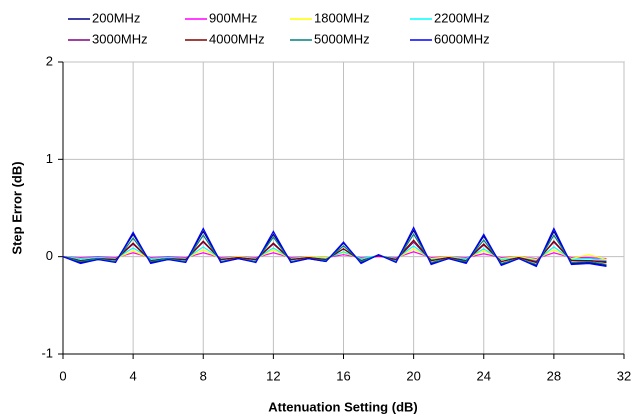 The height and width of the screenshot is (418, 641). What do you see at coordinates (342, 406) in the screenshot?
I see `x-axis-title: Attenuation Setting (dB)` at bounding box center [342, 406].